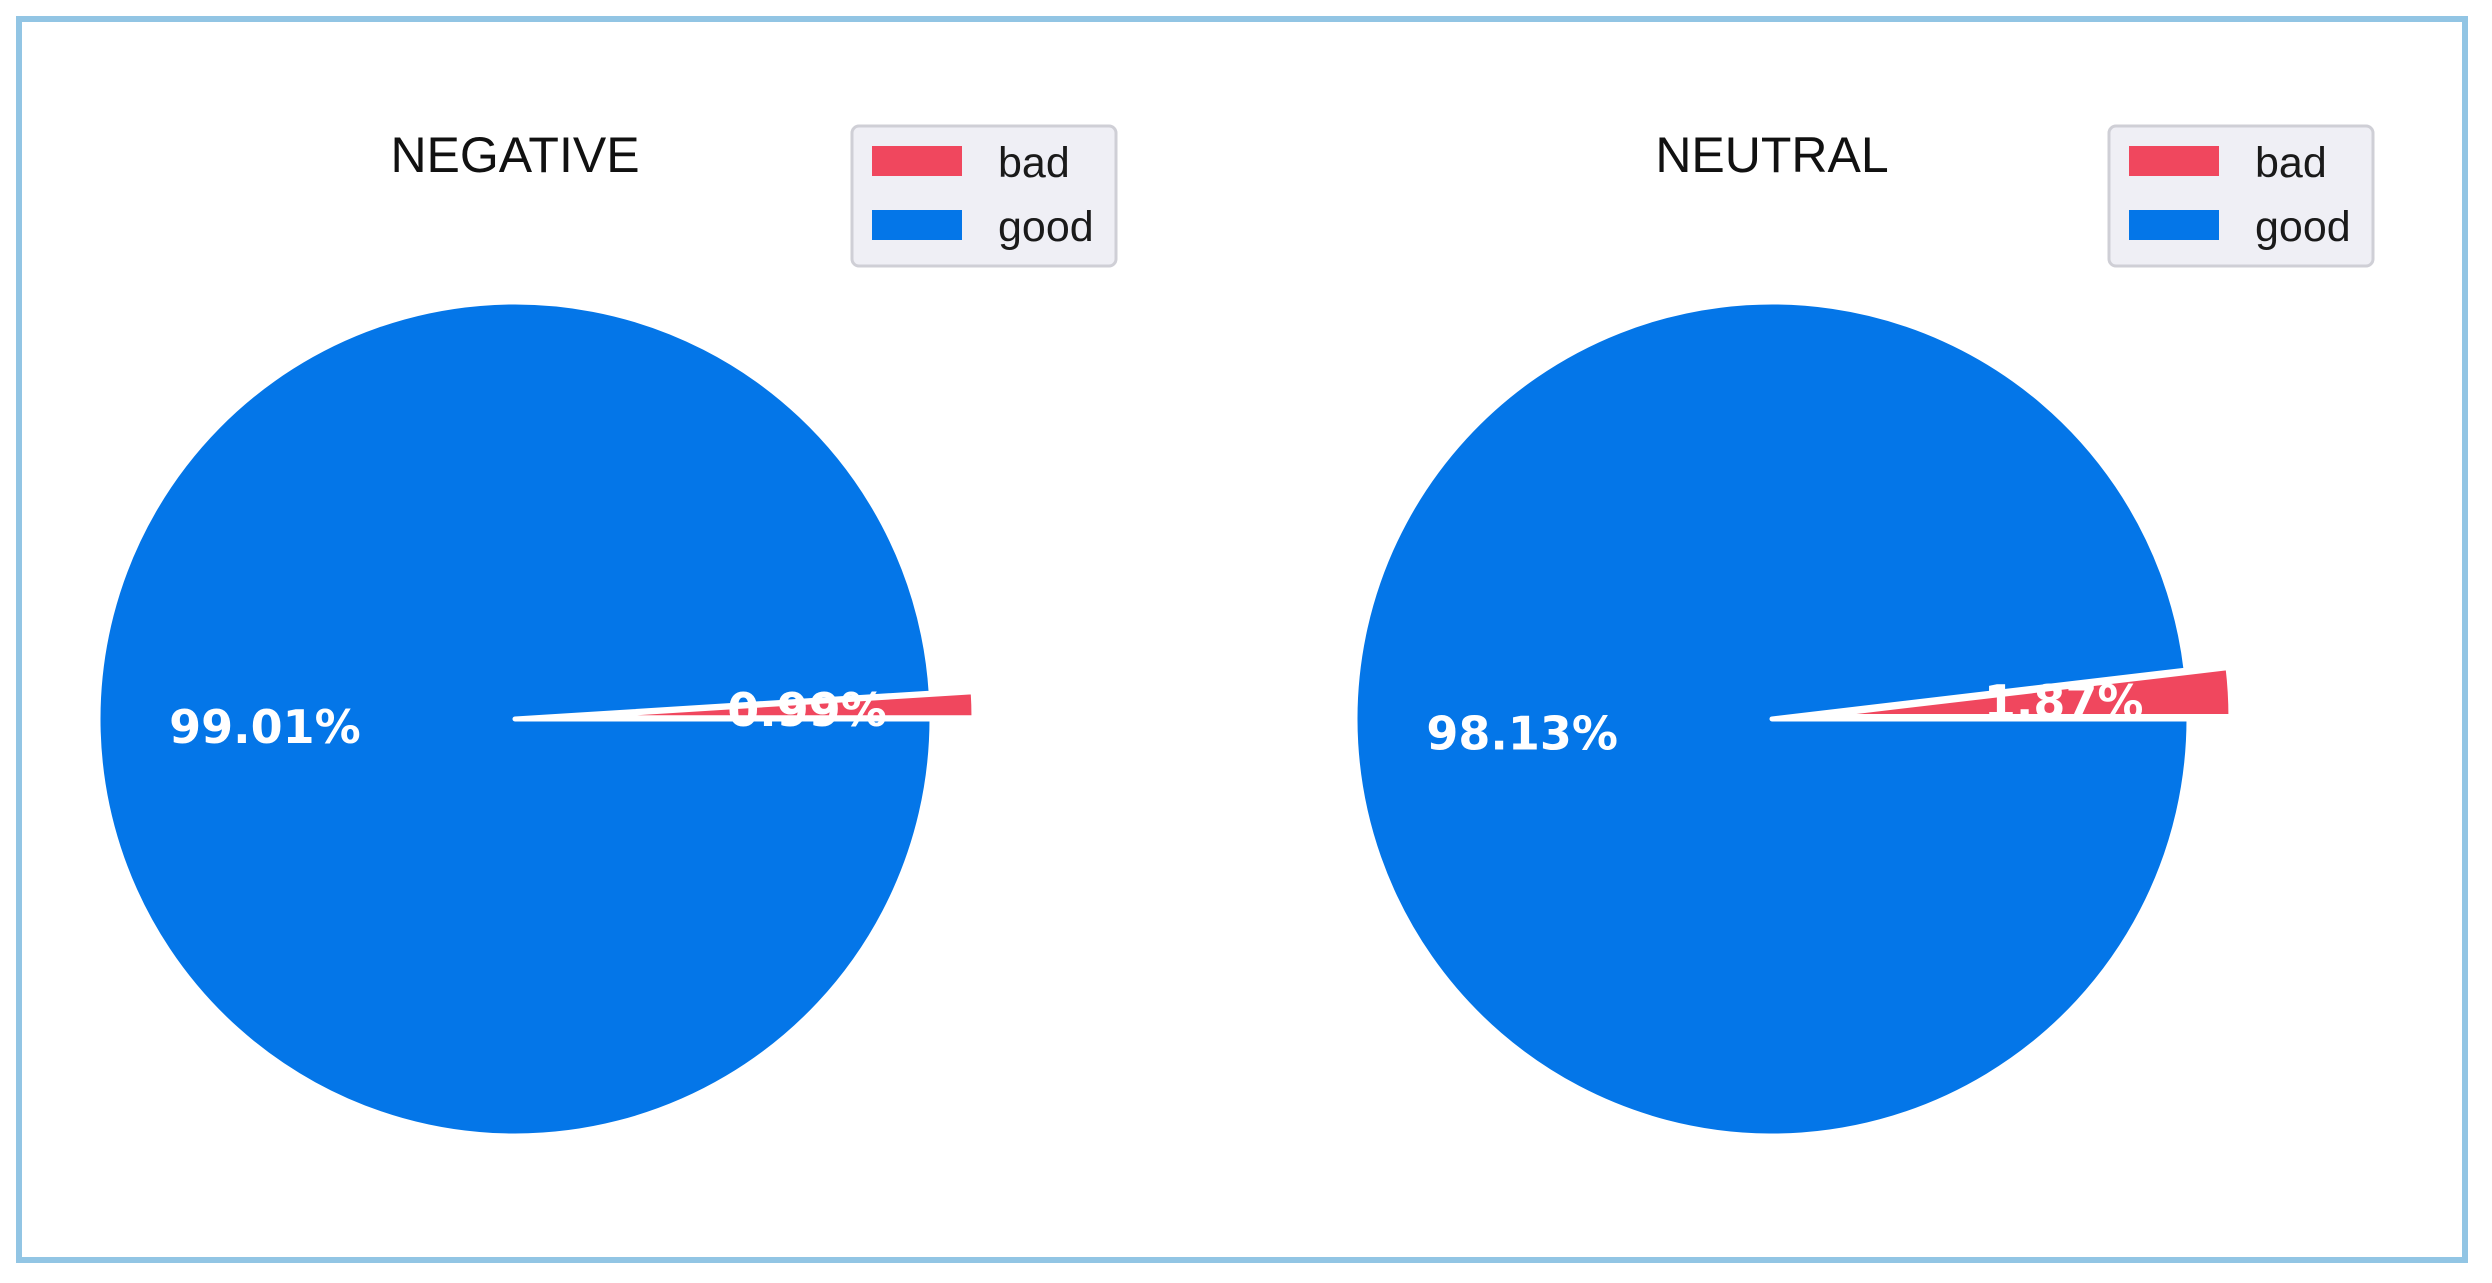 This screenshot has width=2492, height=1283. What do you see at coordinates (514, 155) in the screenshot?
I see `chart-title: NEGATIVE` at bounding box center [514, 155].